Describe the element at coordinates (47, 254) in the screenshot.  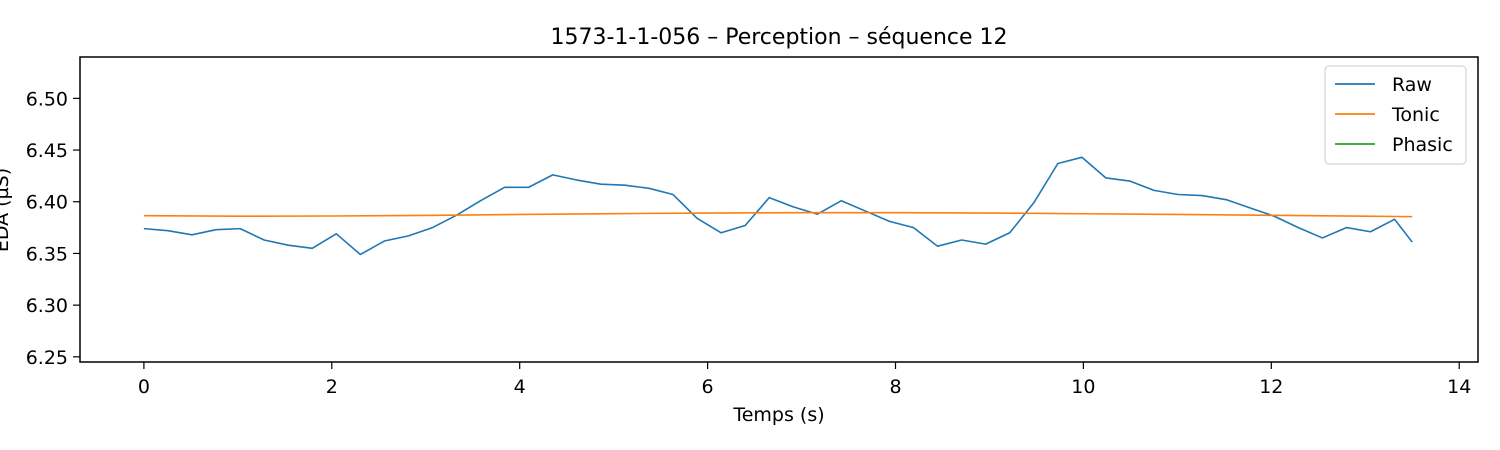
I see `y-tick-label: 6.35` at that location.